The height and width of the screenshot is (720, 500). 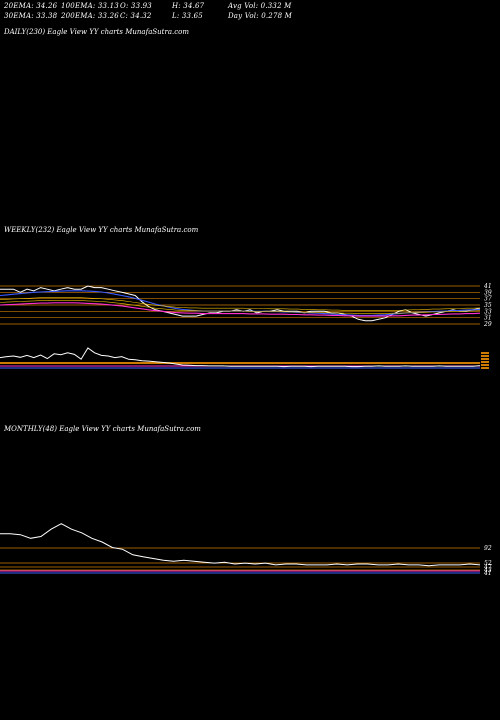 I want to click on monthly-tick-label: 47, so click(x=487, y=567).